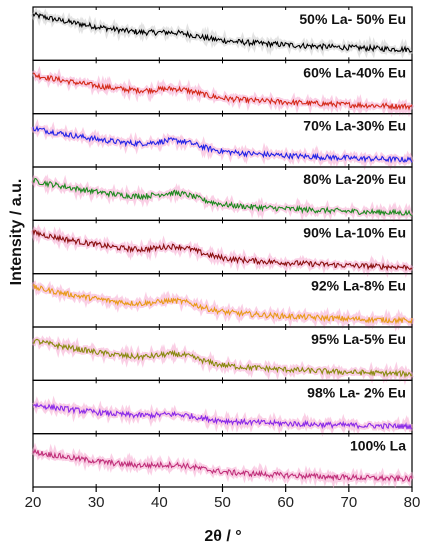 Image resolution: width=427 pixels, height=550 pixels. What do you see at coordinates (354, 72) in the screenshot?
I see `series-label: 60% La-40% Eu` at bounding box center [354, 72].